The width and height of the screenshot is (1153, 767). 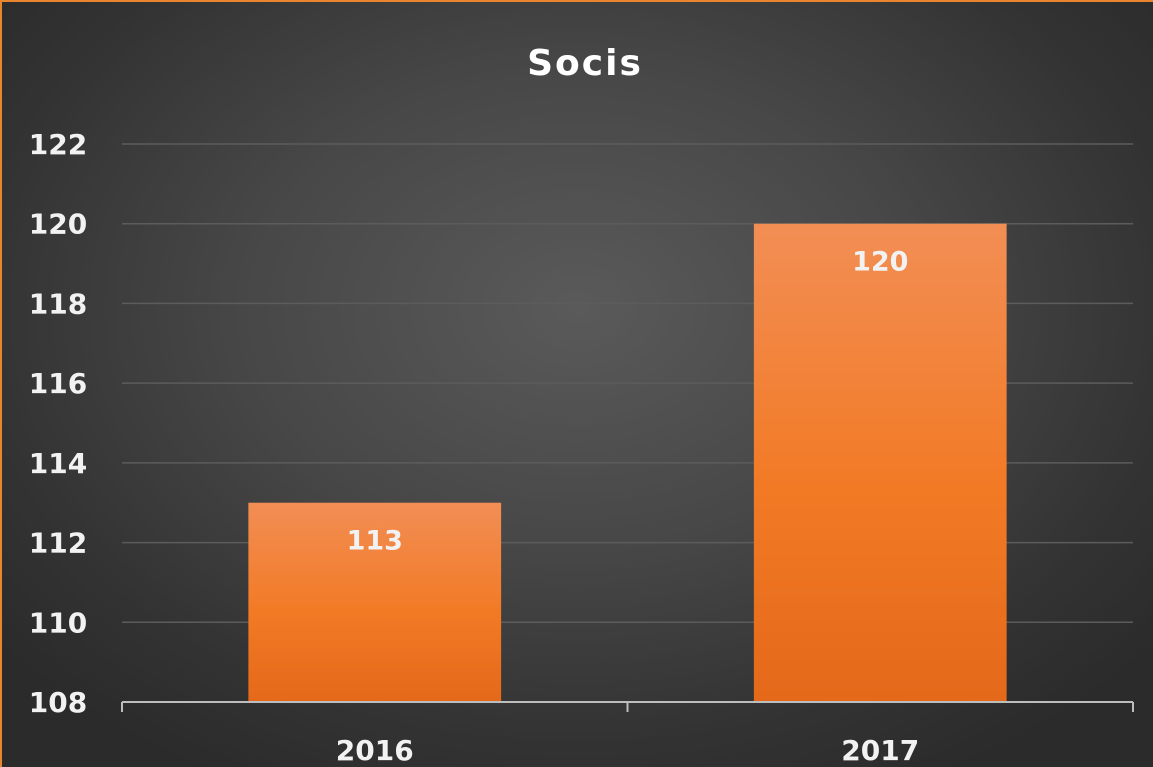 What do you see at coordinates (58, 622) in the screenshot?
I see `y-tick-label: 110` at bounding box center [58, 622].